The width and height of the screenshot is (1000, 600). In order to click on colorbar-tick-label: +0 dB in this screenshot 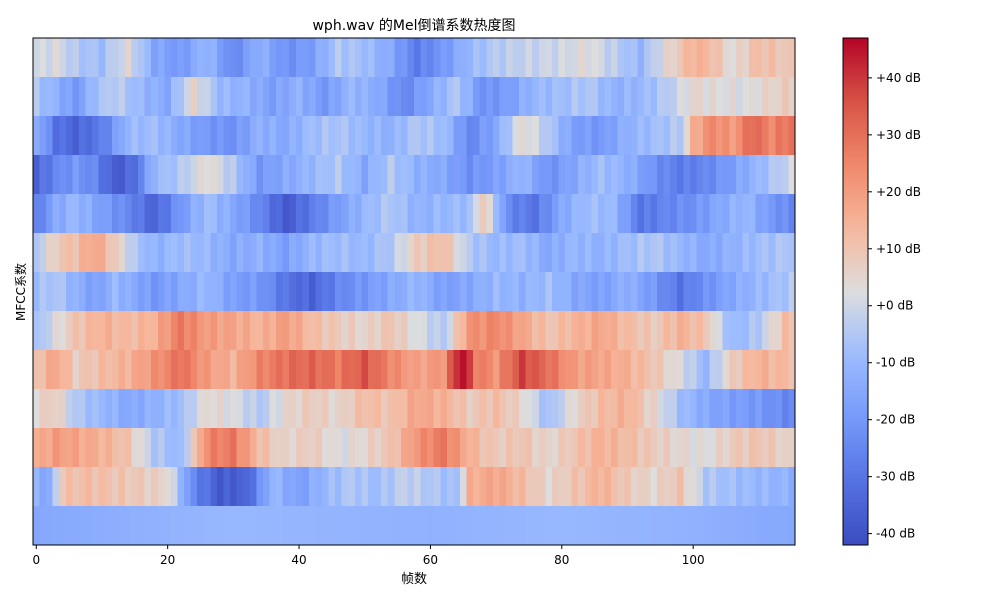, I will do `click(894, 306)`.